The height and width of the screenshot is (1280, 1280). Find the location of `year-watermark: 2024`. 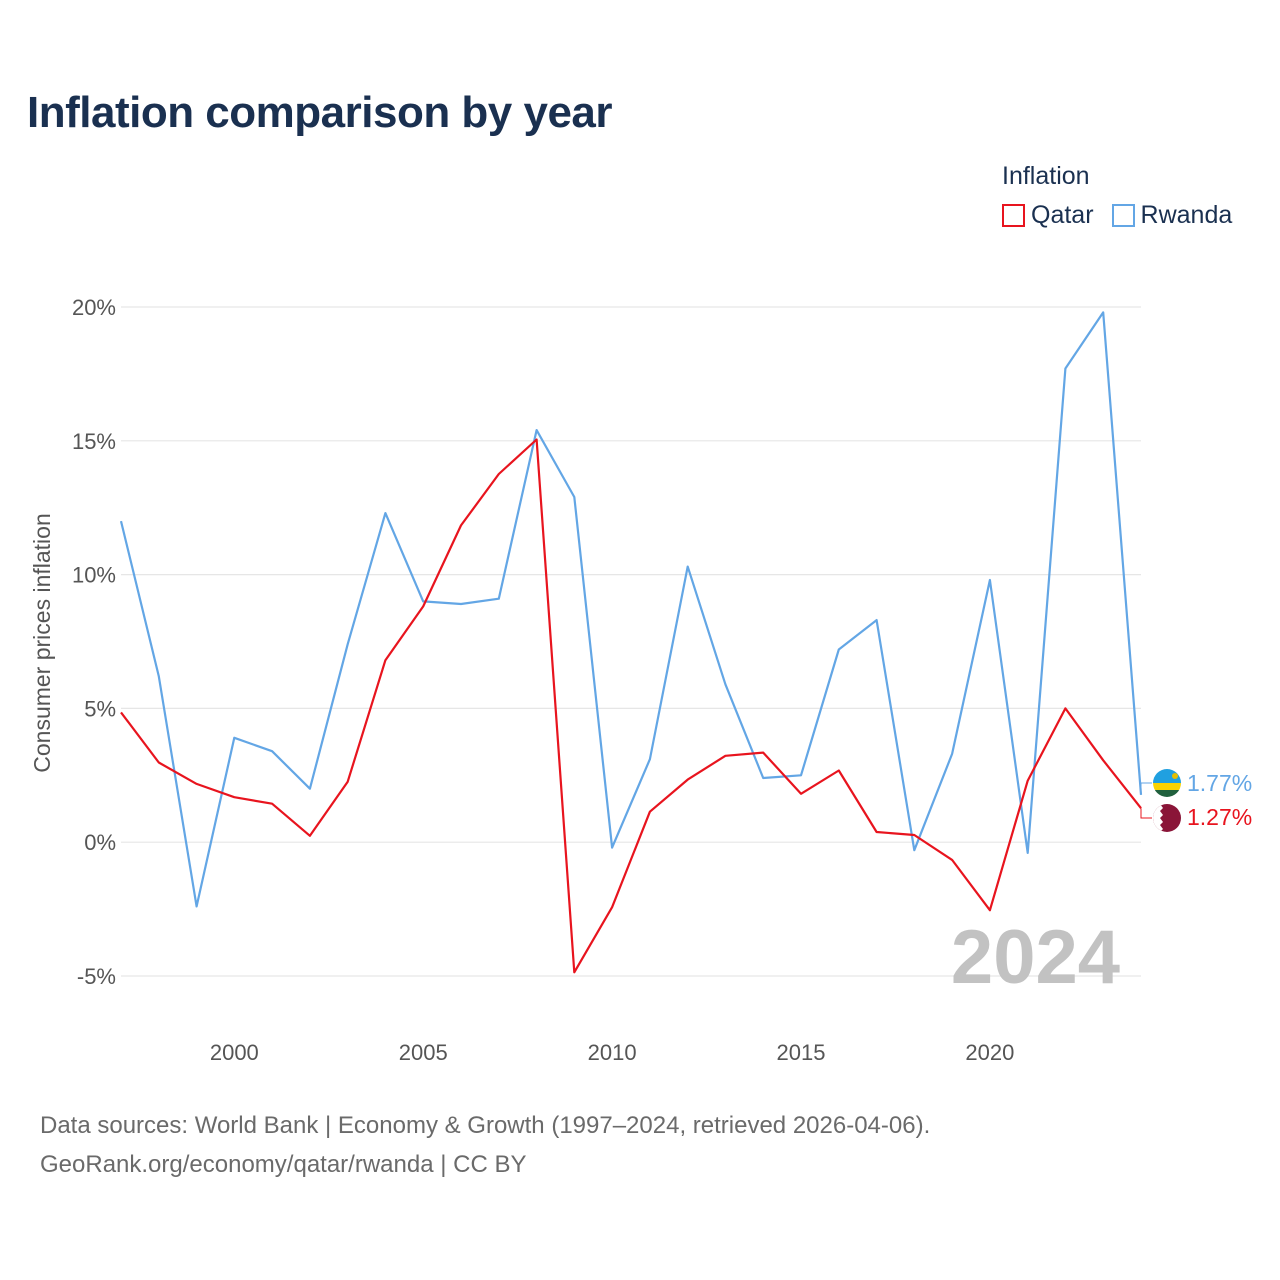

year-watermark: 2024 is located at coordinates (1035, 957).